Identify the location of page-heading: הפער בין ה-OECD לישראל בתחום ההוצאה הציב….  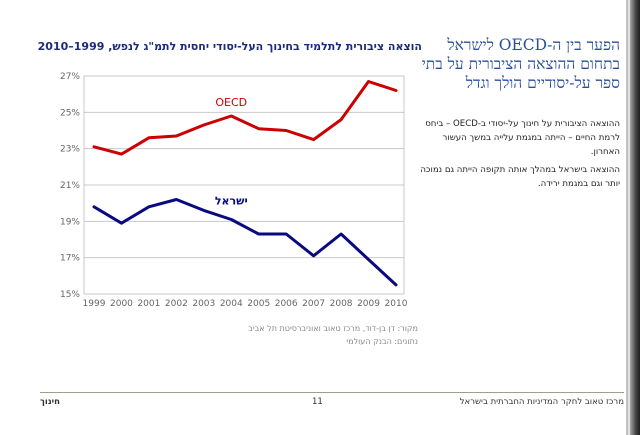
(520, 64).